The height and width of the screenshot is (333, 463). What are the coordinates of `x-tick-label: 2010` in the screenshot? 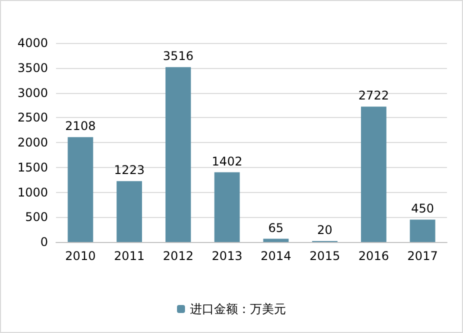 It's located at (80, 256).